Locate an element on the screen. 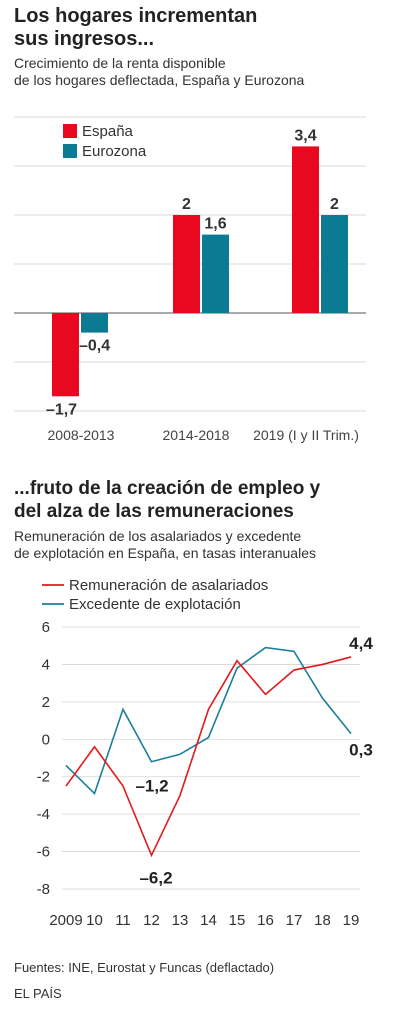  x-tick-label: 2009 is located at coordinates (65, 920).